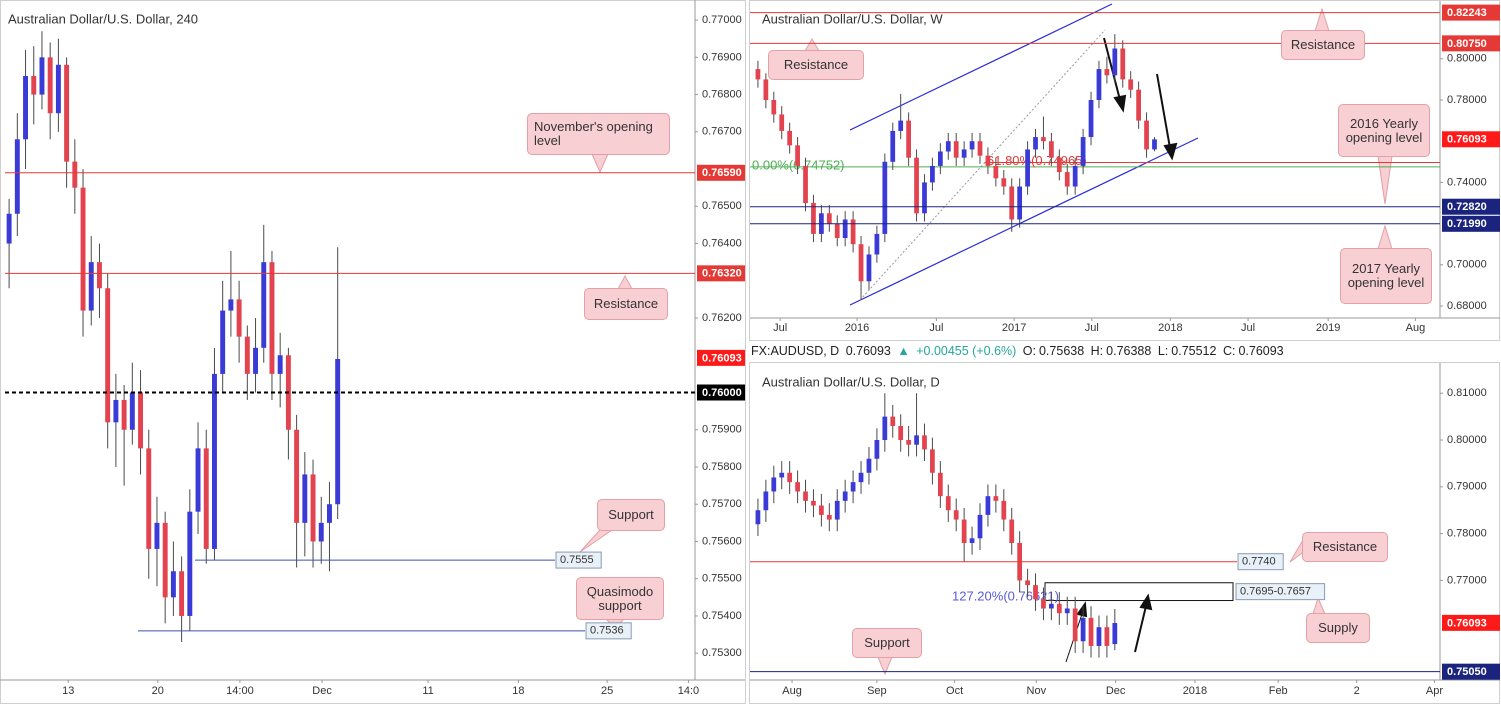 This screenshot has height=705, width=1501. Describe the element at coordinates (954, 691) in the screenshot. I see `x-tick-label: Oct` at that location.